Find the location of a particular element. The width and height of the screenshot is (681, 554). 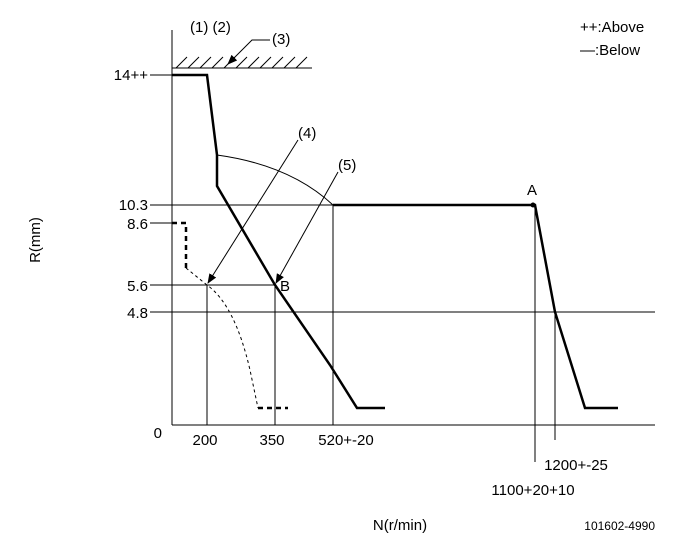

y-label: R(mm) is located at coordinates (35, 240).